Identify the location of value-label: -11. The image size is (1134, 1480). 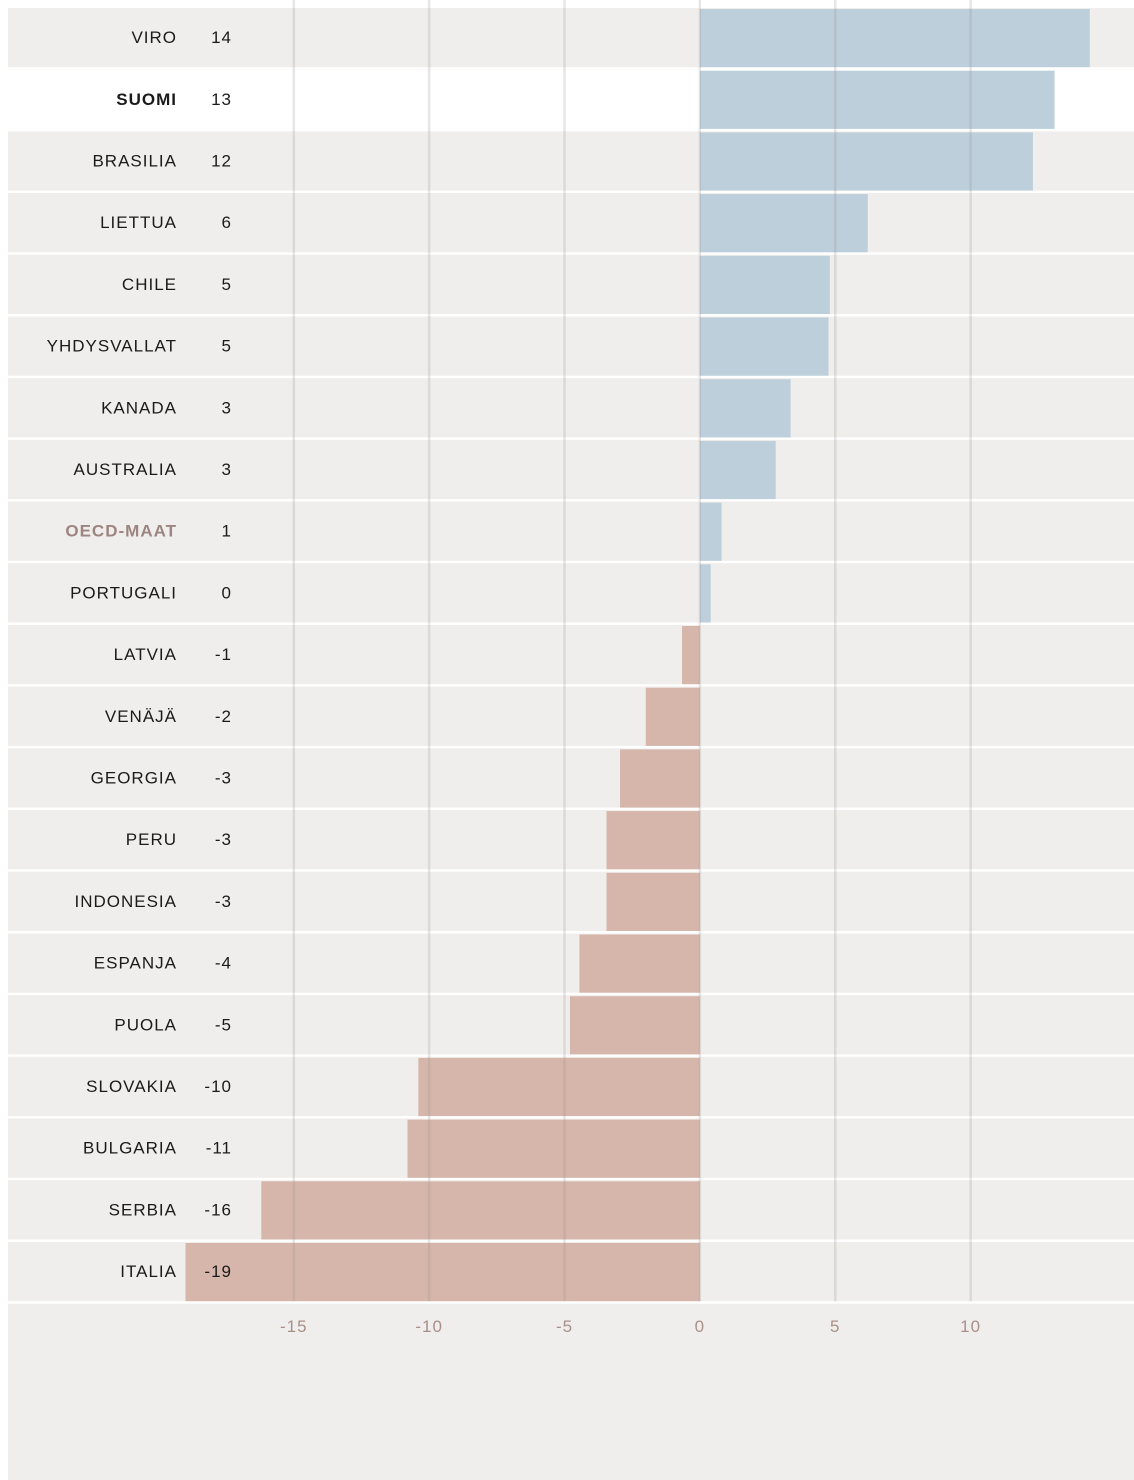
(219, 1148).